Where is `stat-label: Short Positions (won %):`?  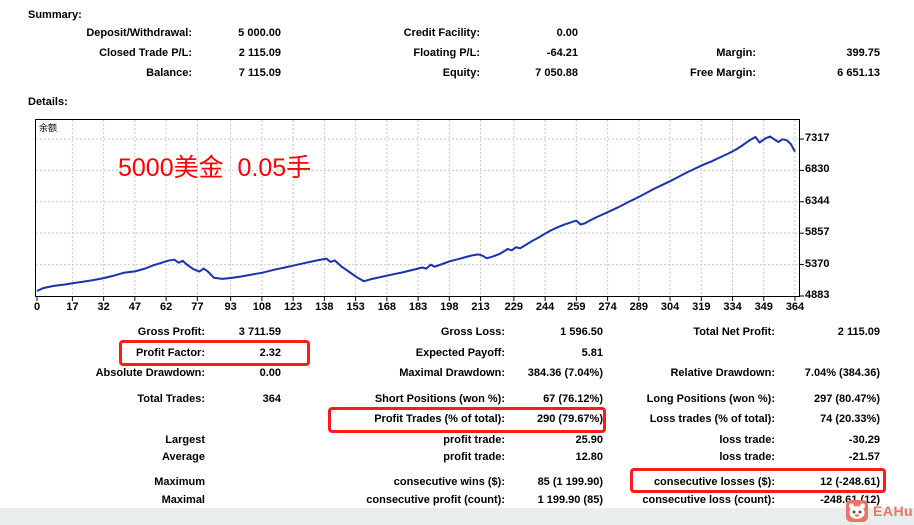 stat-label: Short Positions (won %): is located at coordinates (439, 399).